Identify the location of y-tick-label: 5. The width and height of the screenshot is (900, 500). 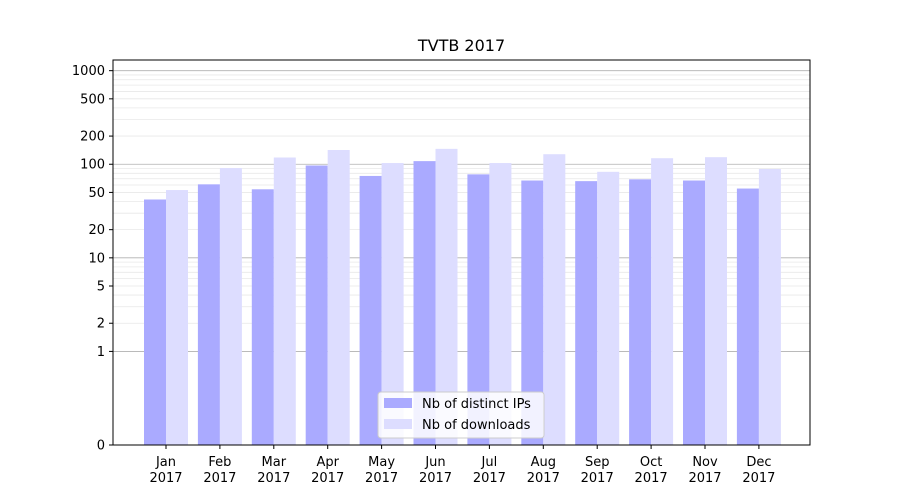
(101, 287).